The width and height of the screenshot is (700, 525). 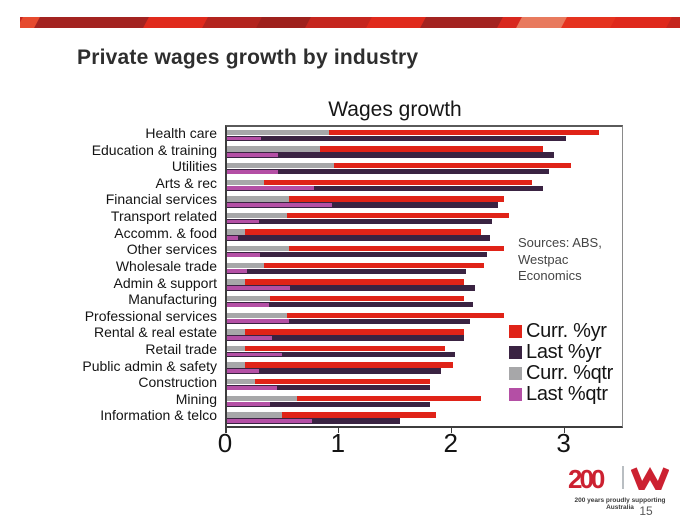 I want to click on legend-item: Last %qtr, so click(x=561, y=394).